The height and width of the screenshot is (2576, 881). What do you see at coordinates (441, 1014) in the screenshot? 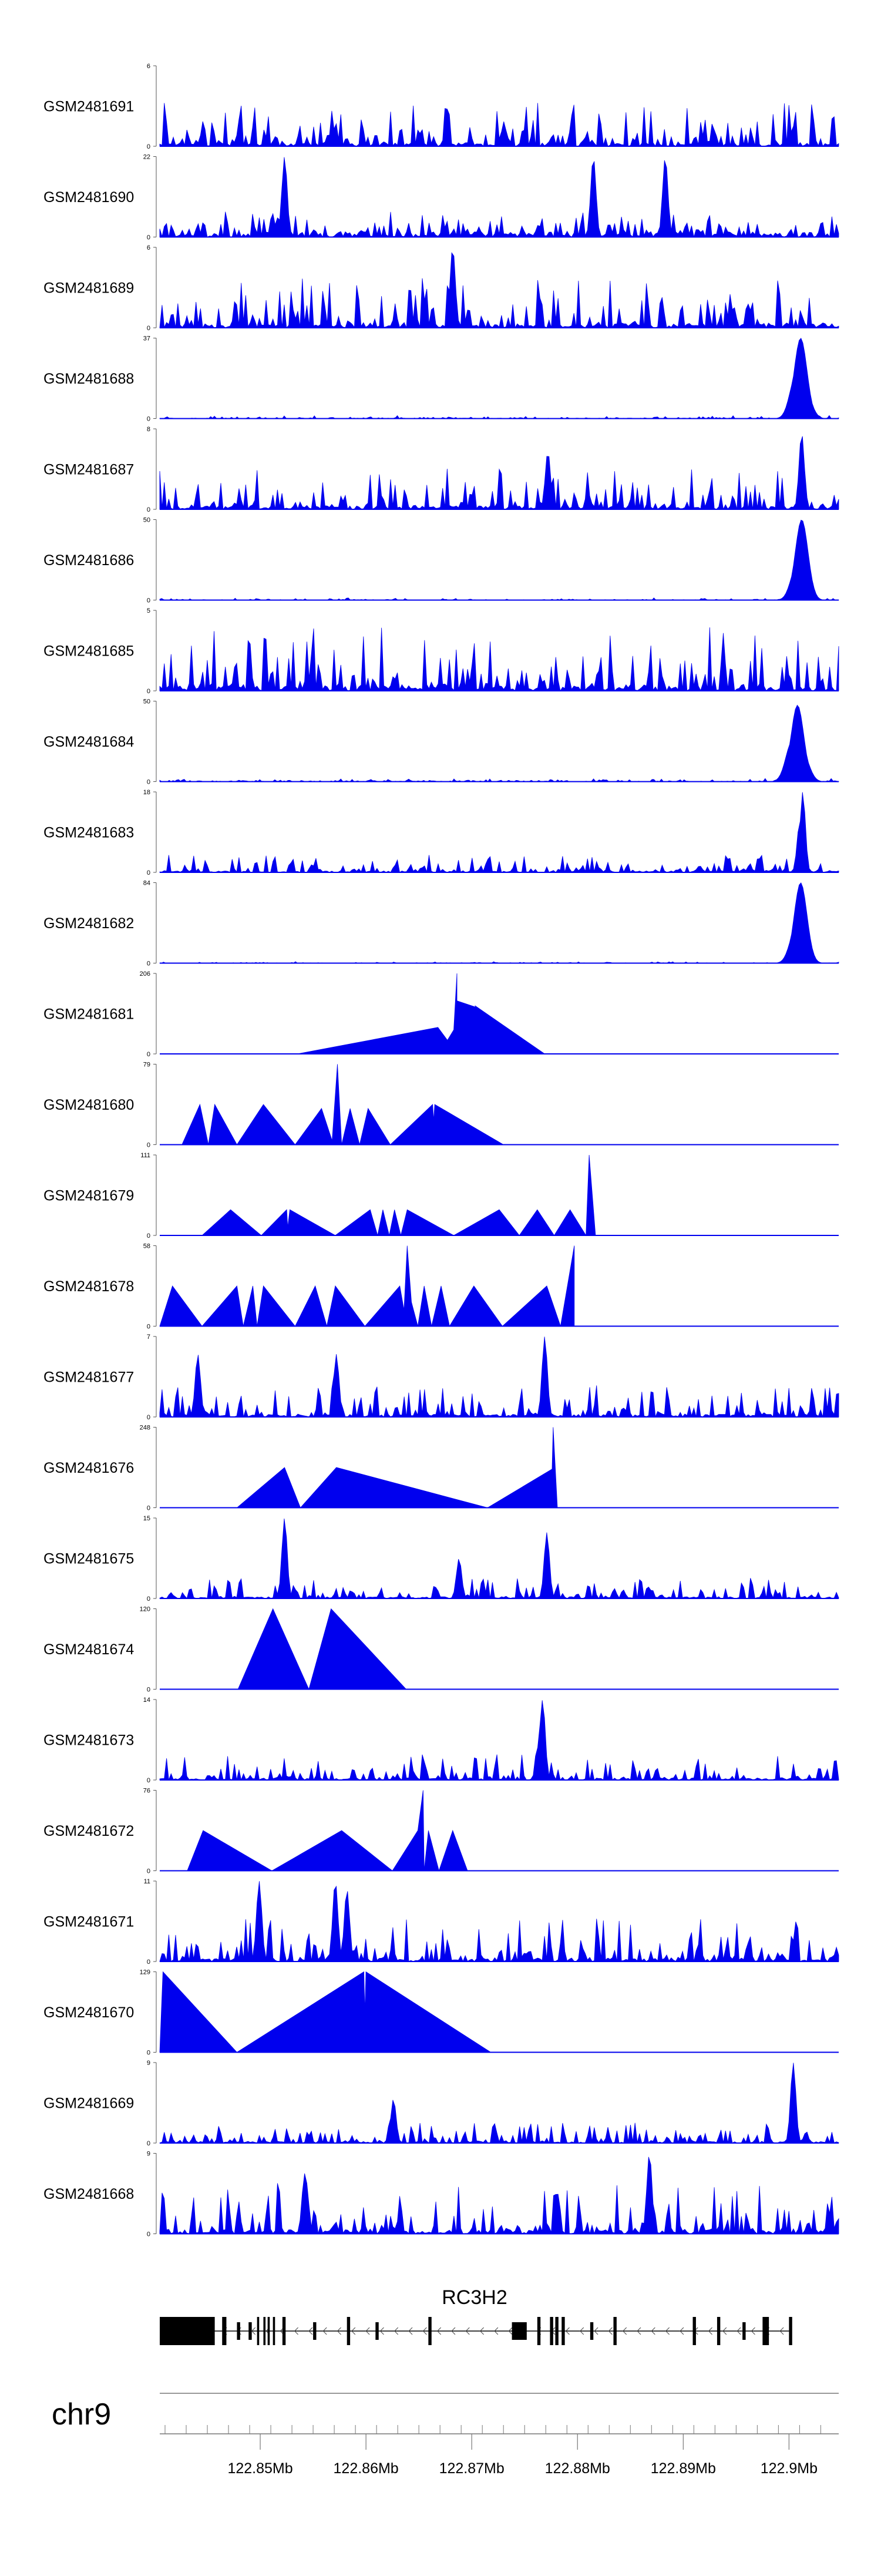
I see `track-GSM2481681: GSM2481681 206 0` at bounding box center [441, 1014].